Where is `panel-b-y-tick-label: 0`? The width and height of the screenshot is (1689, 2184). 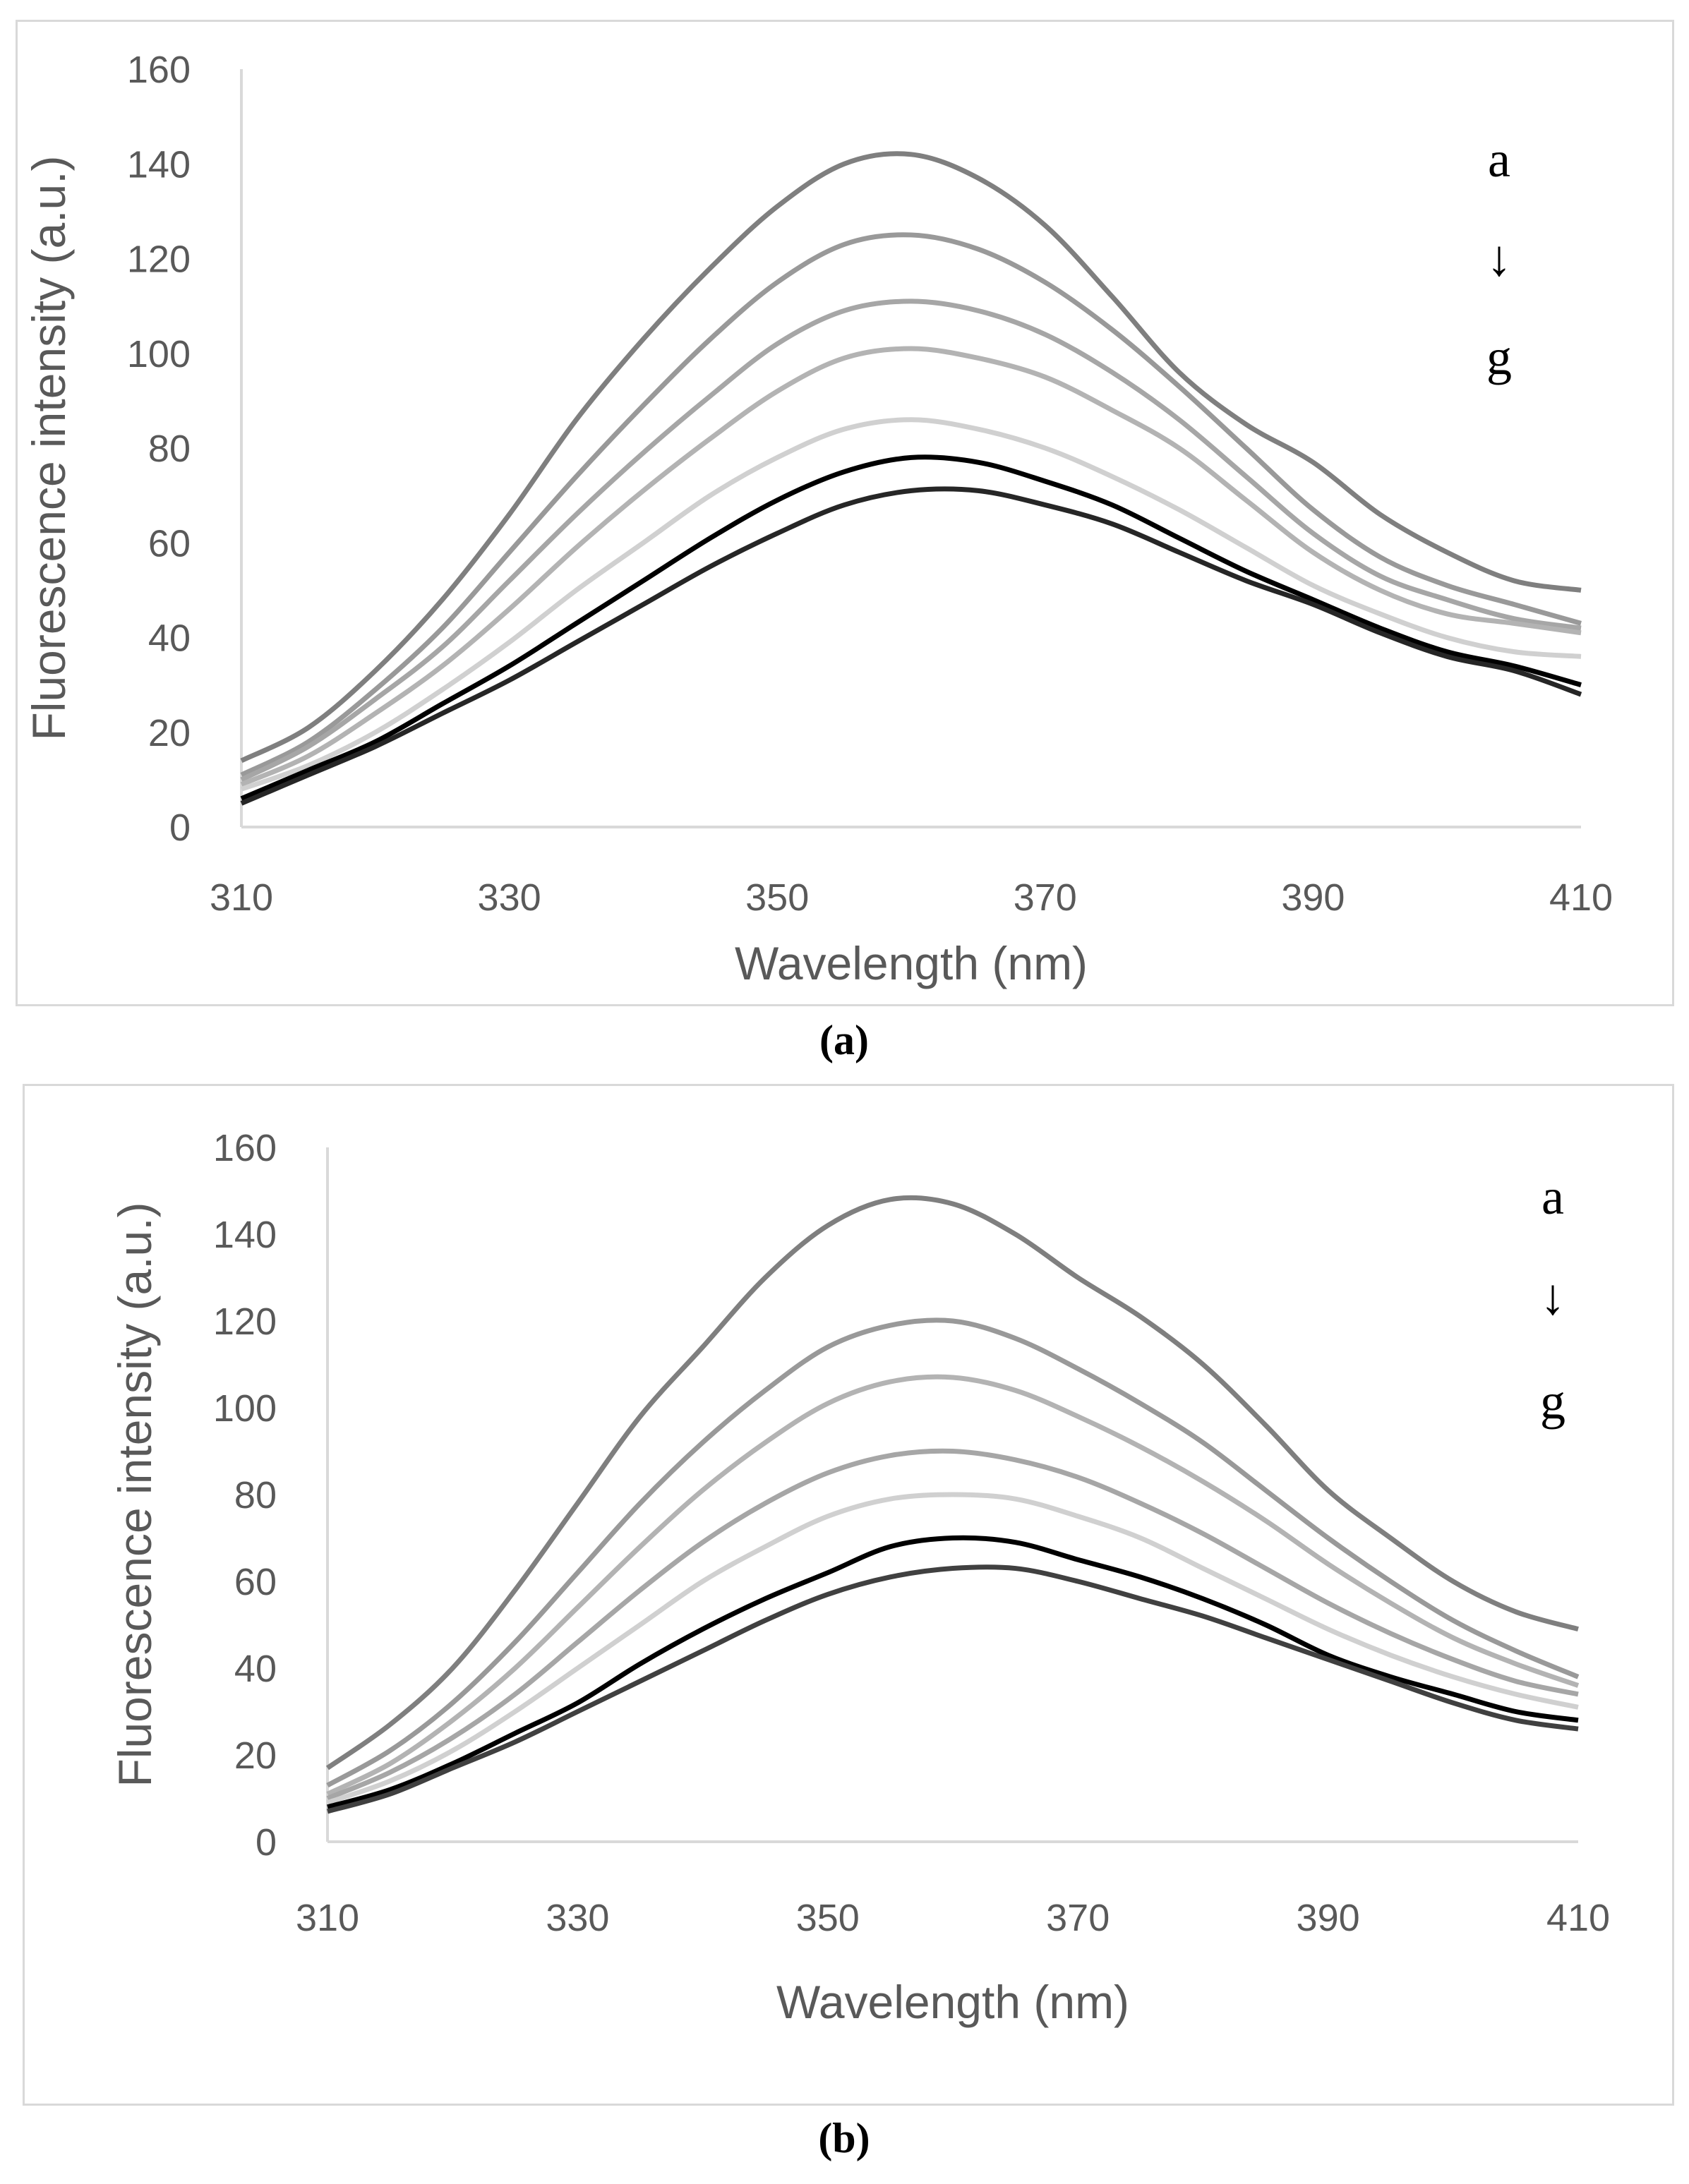 panel-b-y-tick-label: 0 is located at coordinates (266, 1842).